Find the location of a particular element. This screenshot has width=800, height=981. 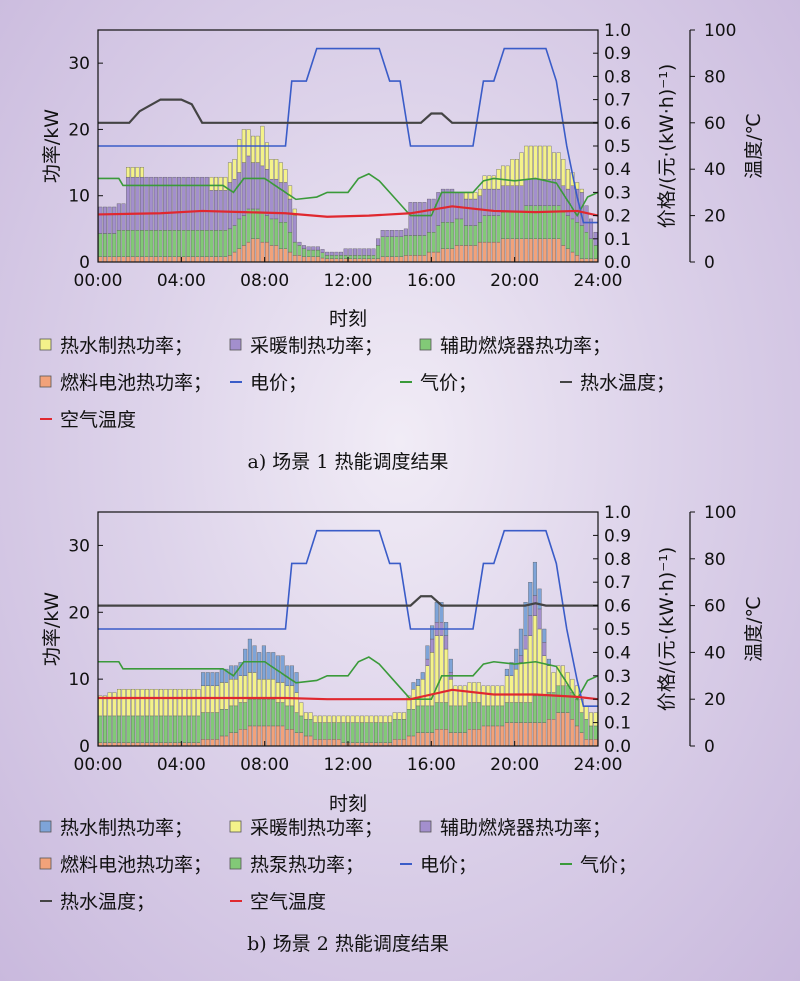

legend-item: 空气温度 is located at coordinates (278, 902).